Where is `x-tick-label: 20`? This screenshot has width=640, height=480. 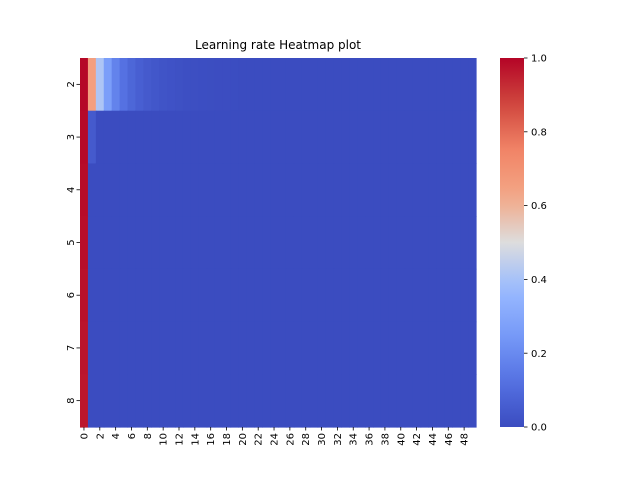
x-tick-label: 20 is located at coordinates (243, 439).